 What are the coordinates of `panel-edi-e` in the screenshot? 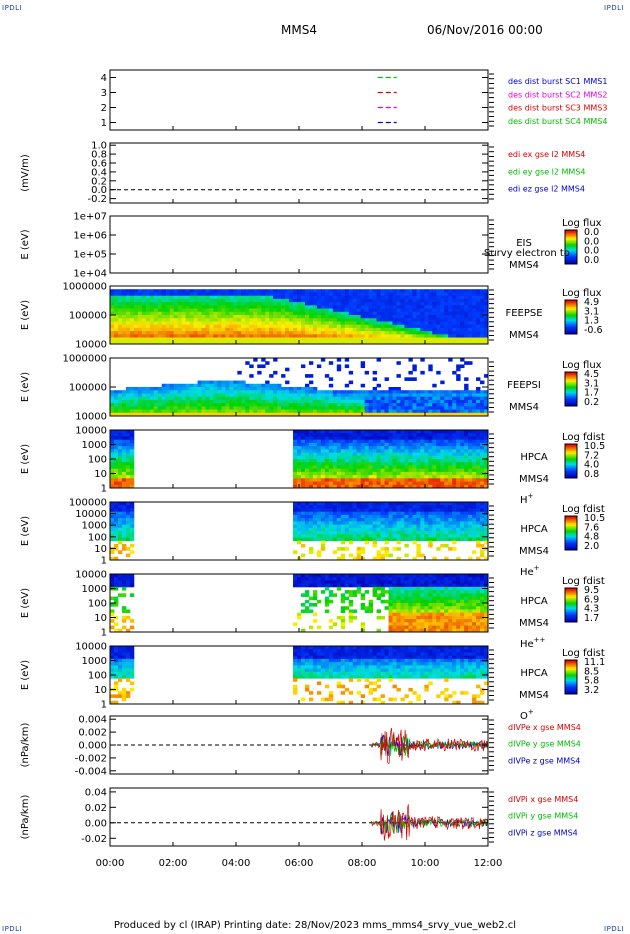 It's located at (301, 173).